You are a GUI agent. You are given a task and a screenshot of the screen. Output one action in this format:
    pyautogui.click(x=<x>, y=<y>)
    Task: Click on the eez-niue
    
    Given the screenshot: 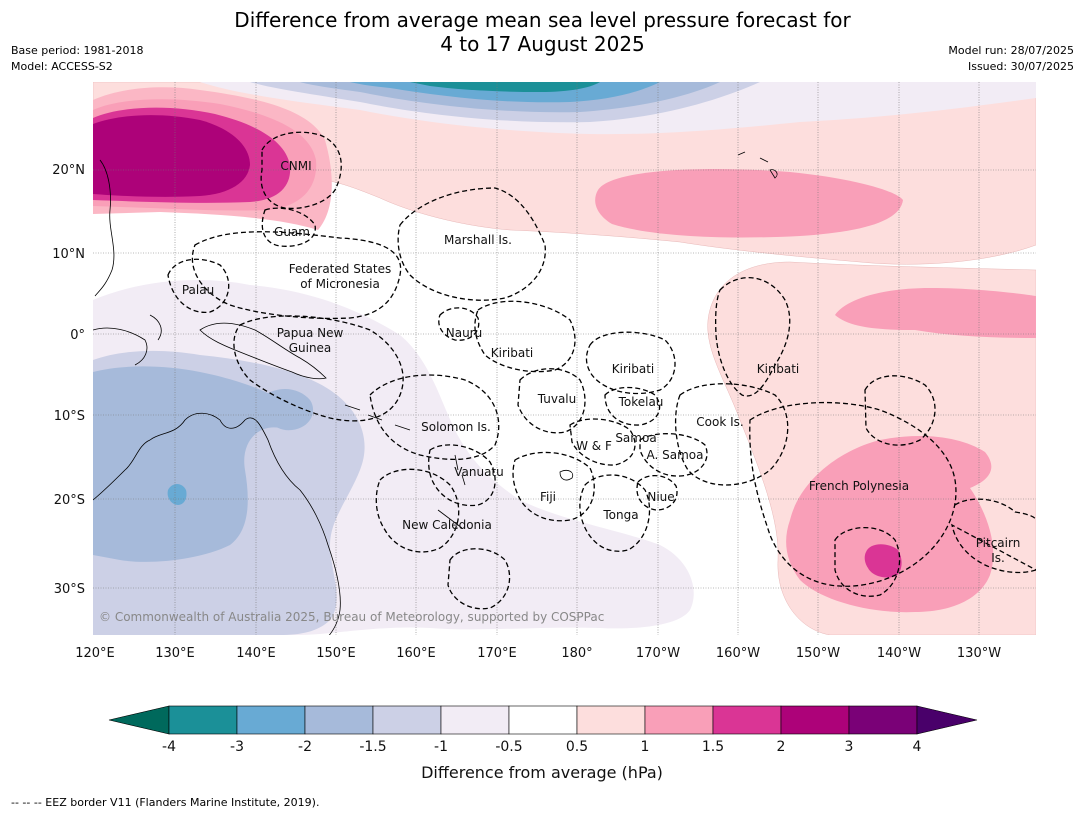 What is the action you would take?
    pyautogui.click(x=657, y=493)
    